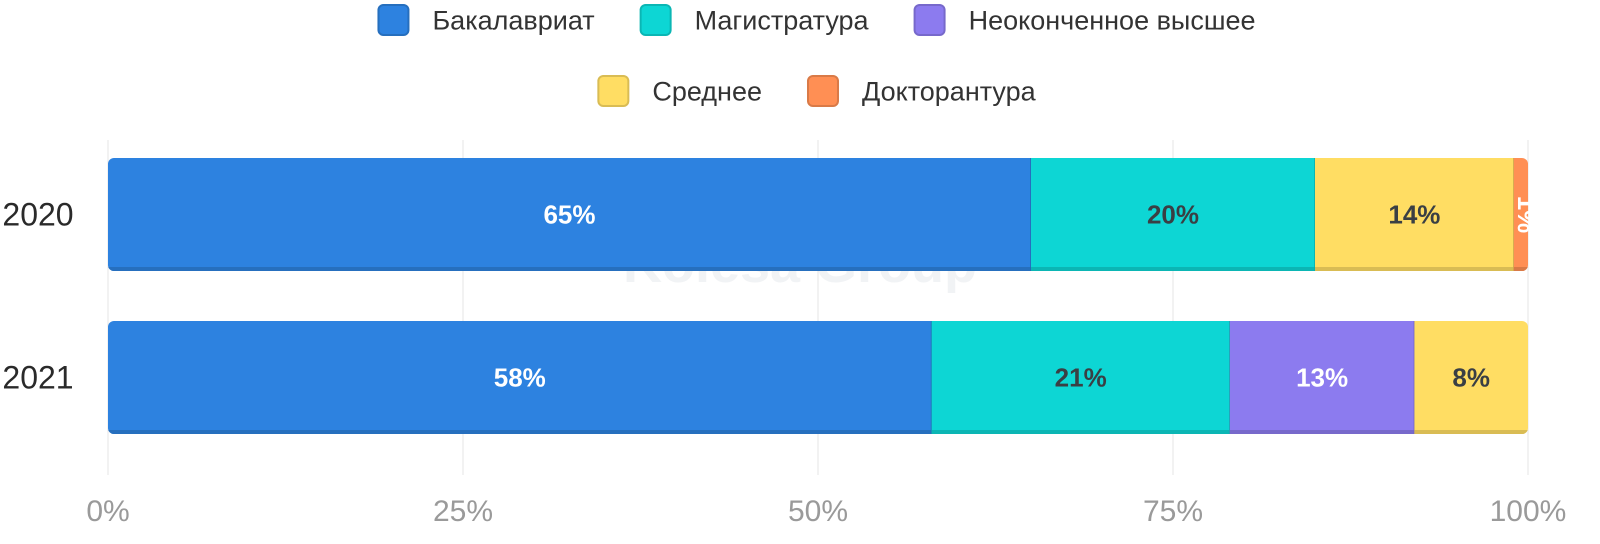  Describe the element at coordinates (463, 511) in the screenshot. I see `x-tick-label: 25%` at that location.